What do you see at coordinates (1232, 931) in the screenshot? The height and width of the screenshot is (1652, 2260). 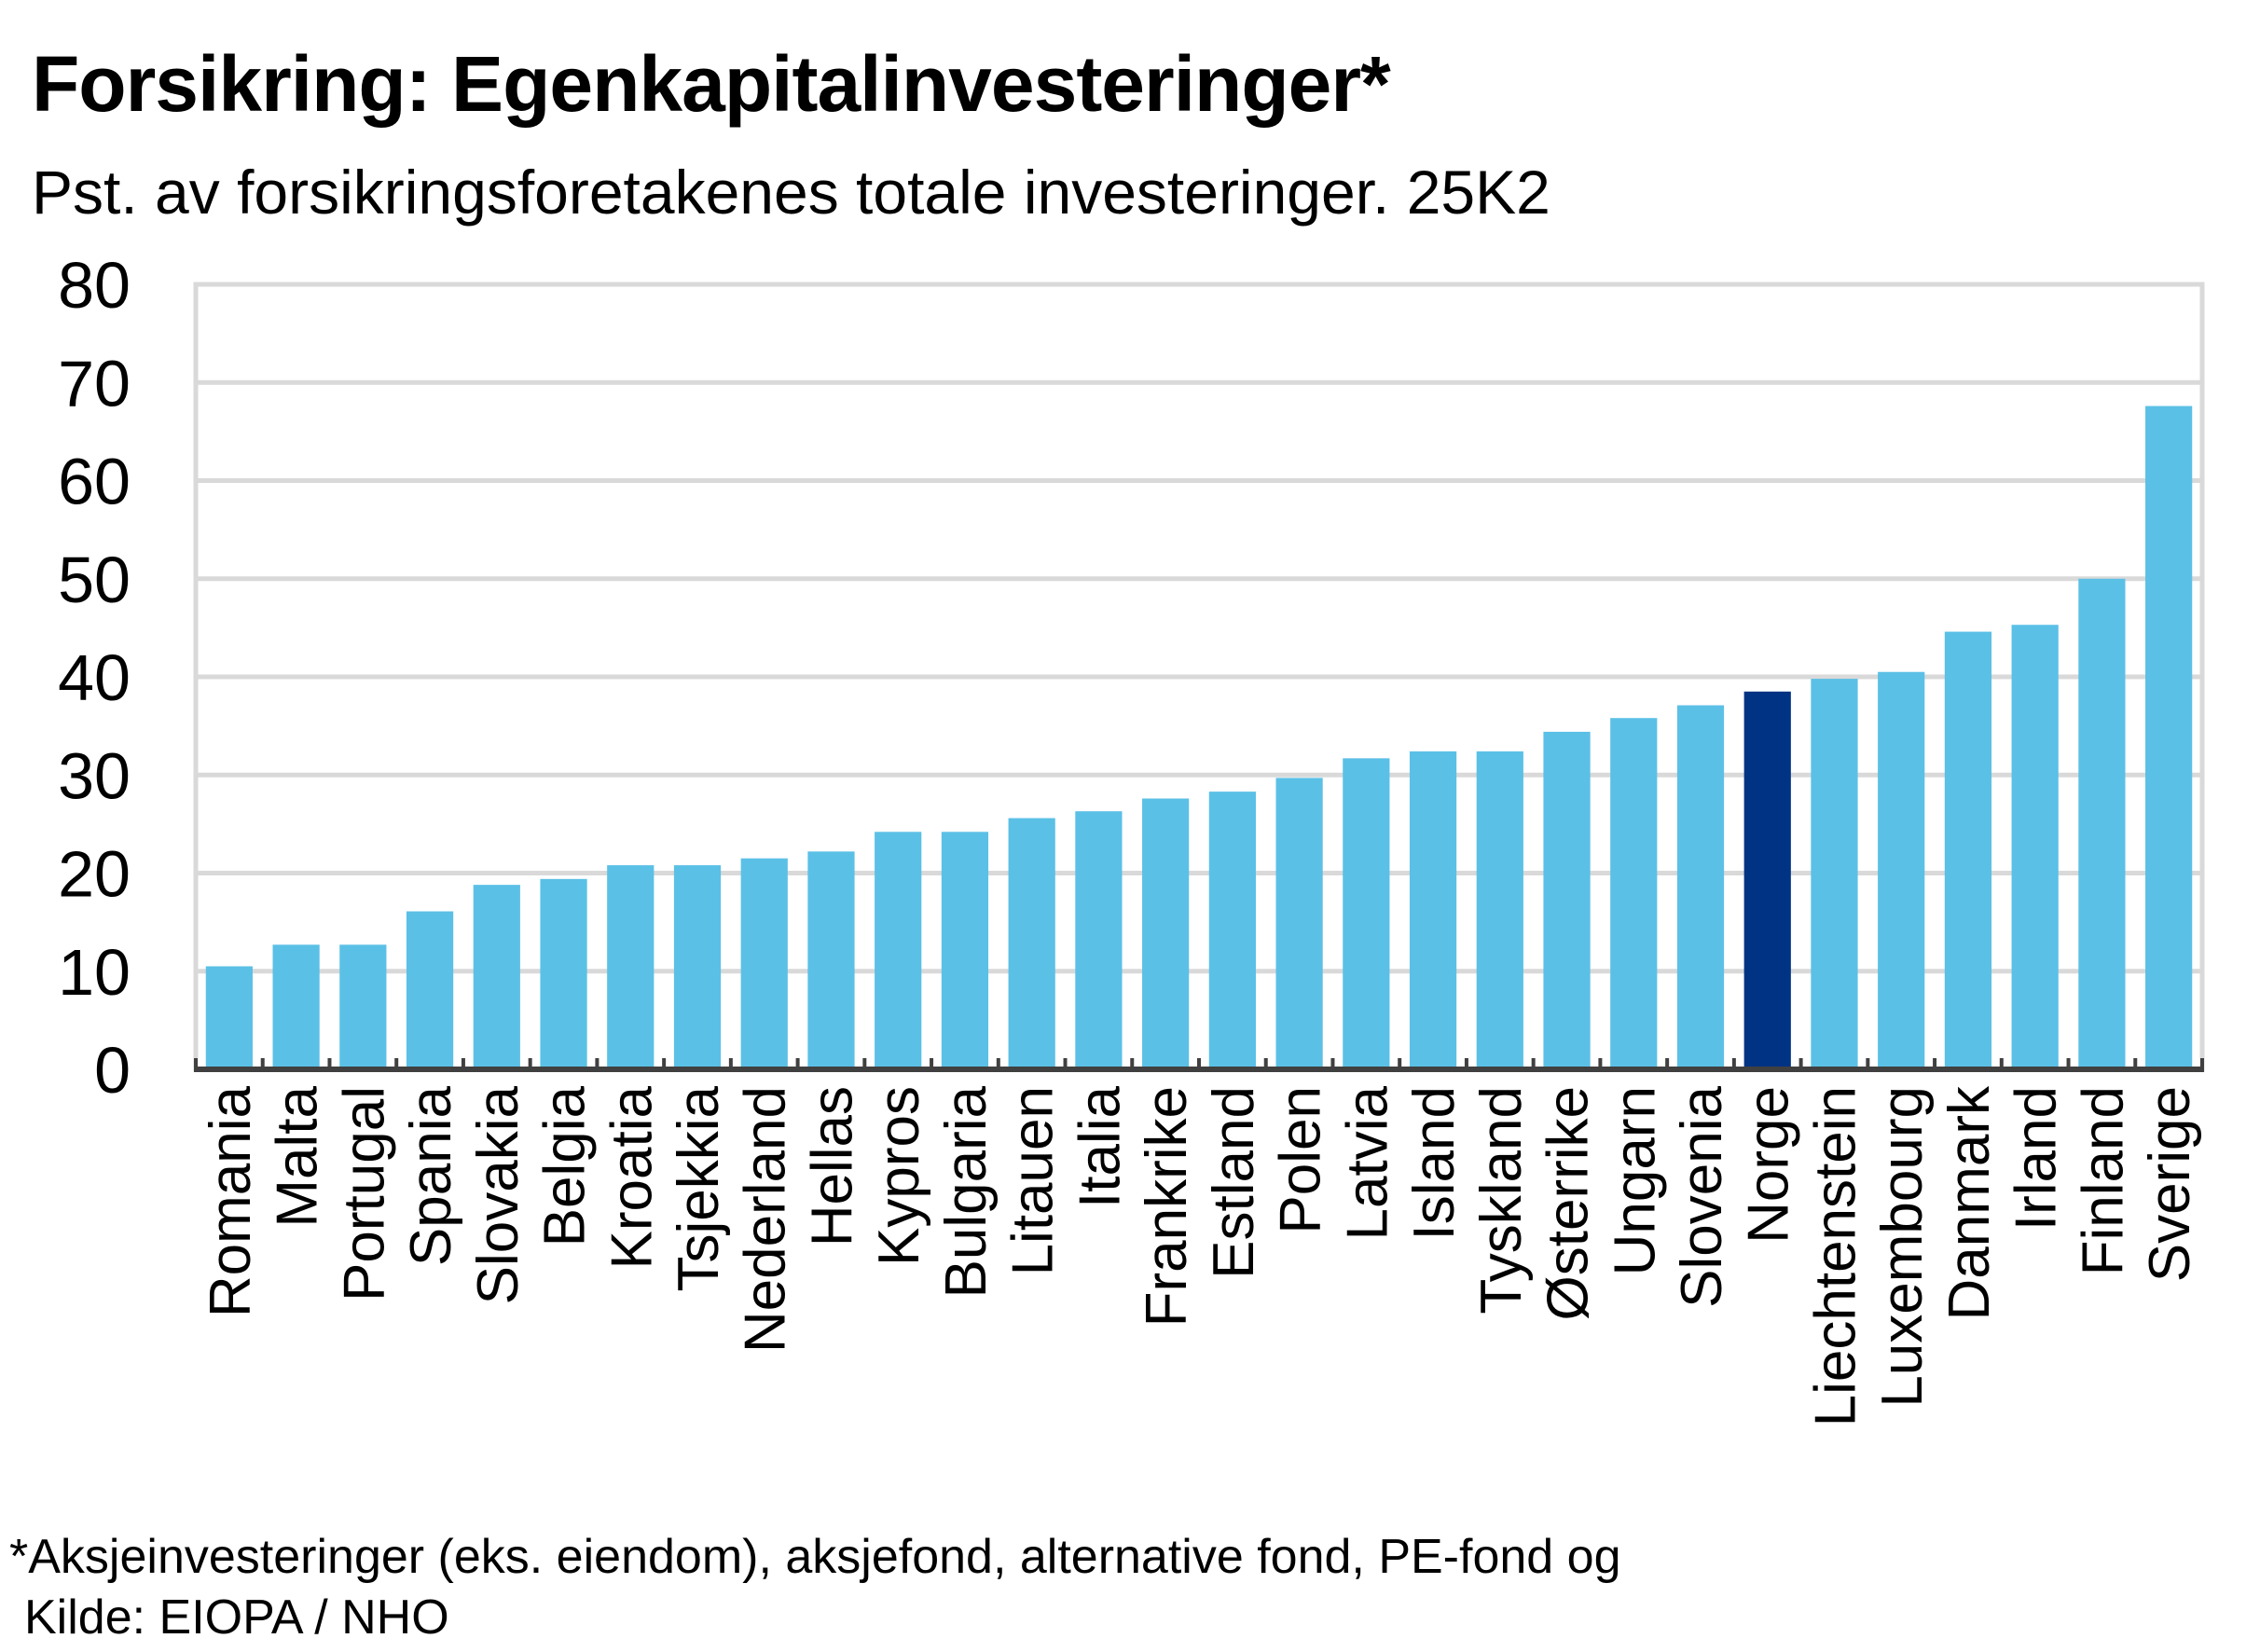 I see `bar-estland` at bounding box center [1232, 931].